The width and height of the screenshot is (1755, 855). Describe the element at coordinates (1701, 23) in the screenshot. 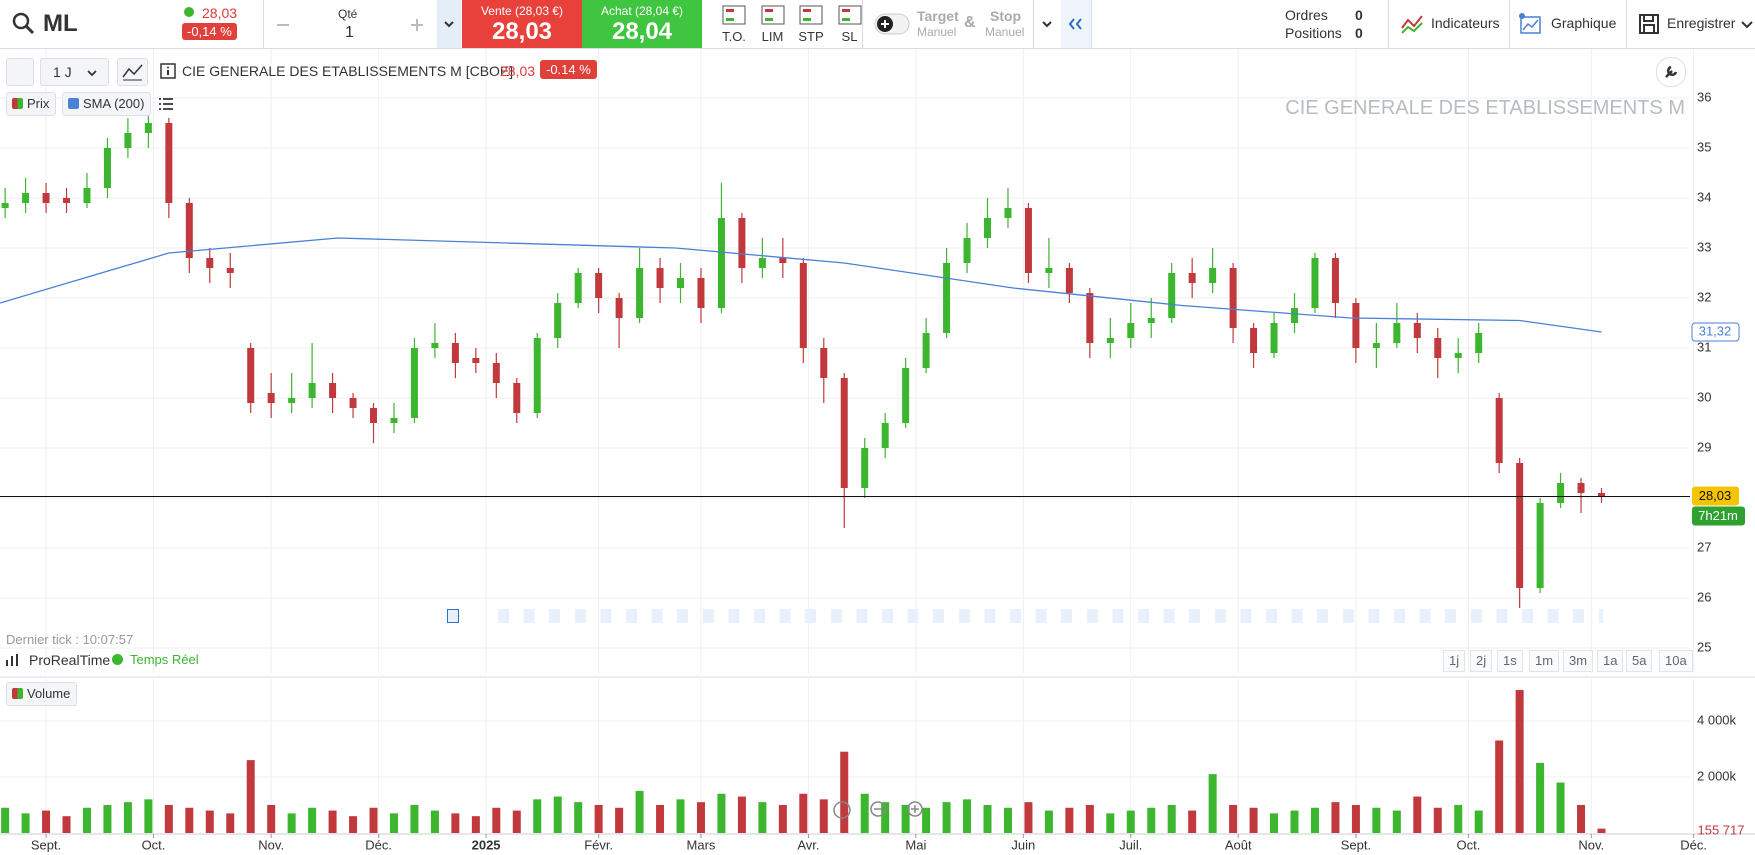

I see `tool-button: Enregistrer` at that location.